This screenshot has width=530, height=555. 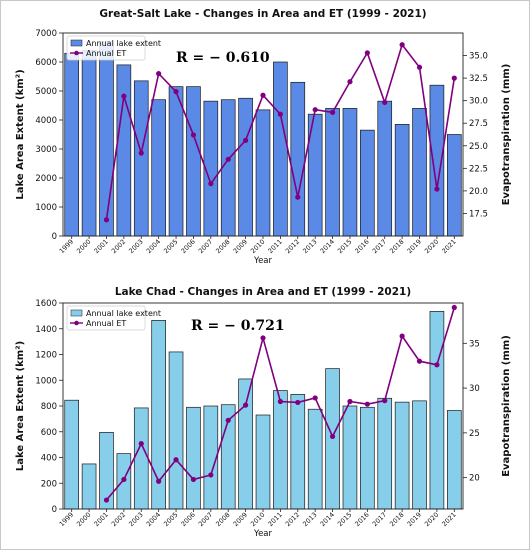 I want to click on ytick-label: 200, so click(x=49, y=484).